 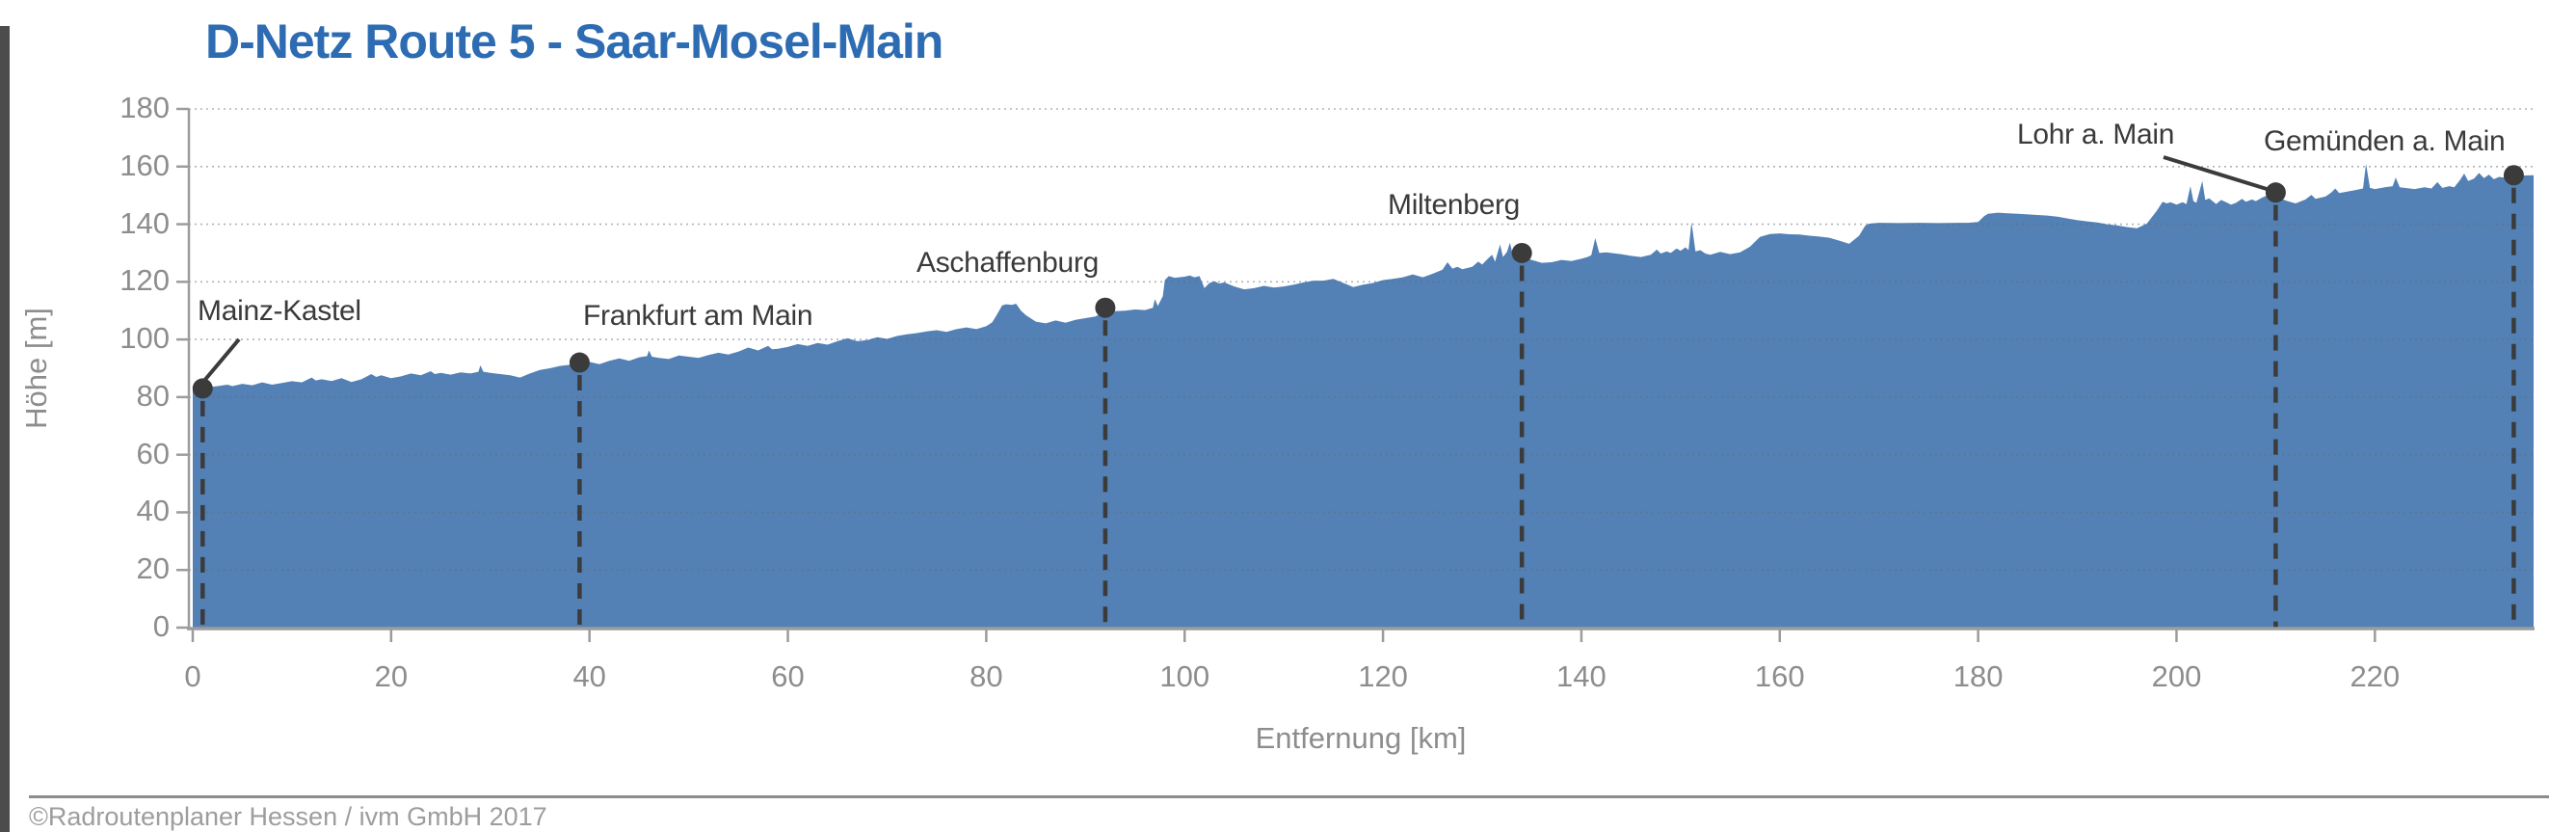 What do you see at coordinates (2513, 175) in the screenshot?
I see `marker-dot-gem-nden-a-main` at bounding box center [2513, 175].